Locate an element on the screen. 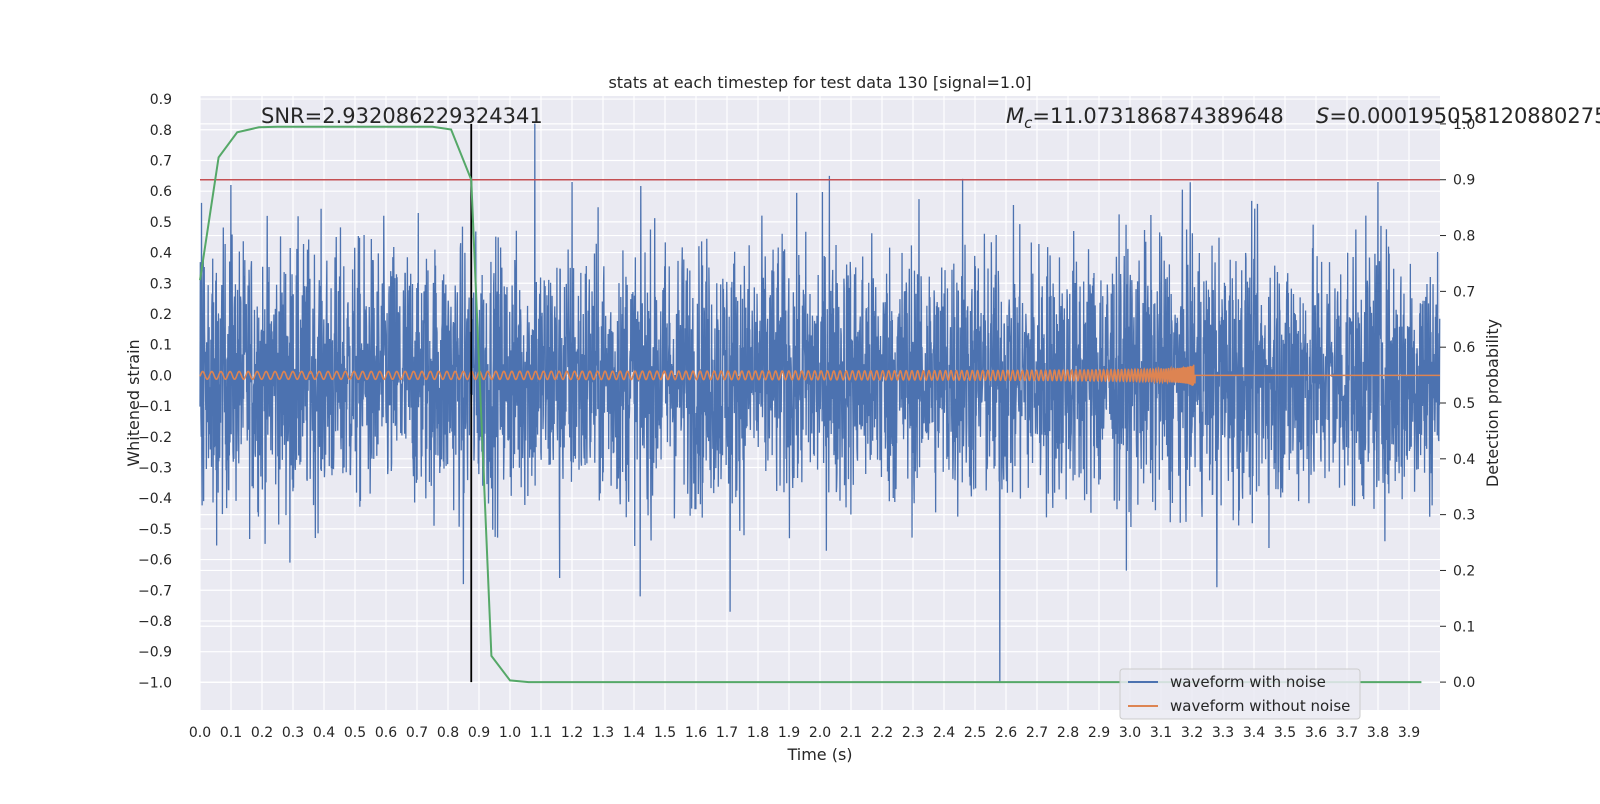  y-left-tick-label: 0.5 is located at coordinates (161, 223).